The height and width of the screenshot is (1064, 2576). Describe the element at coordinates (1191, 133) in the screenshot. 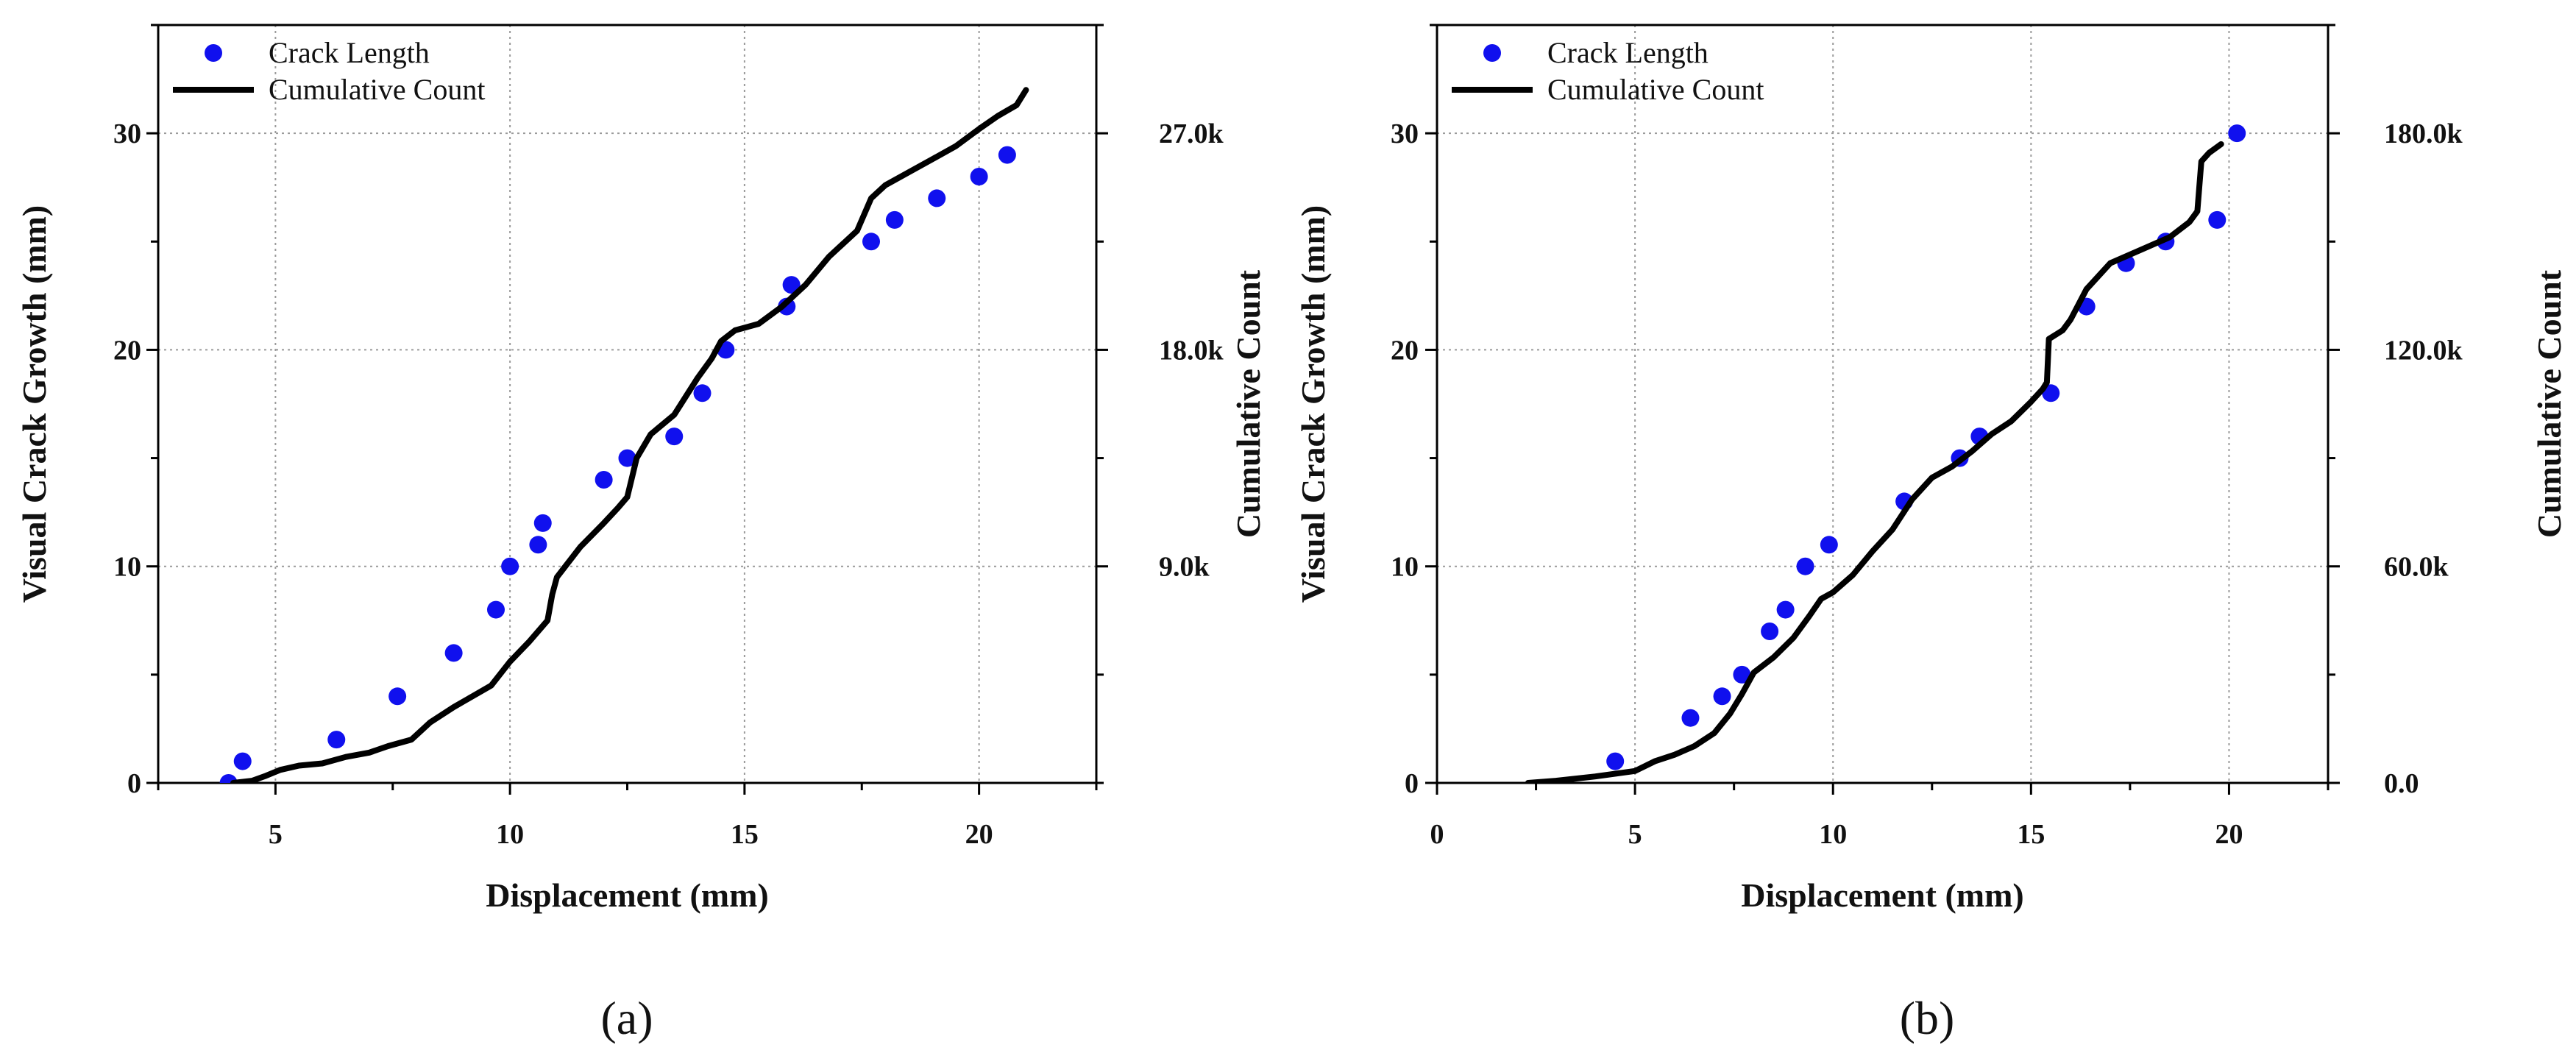

I see `y2-tick-label: 27.0k` at that location.